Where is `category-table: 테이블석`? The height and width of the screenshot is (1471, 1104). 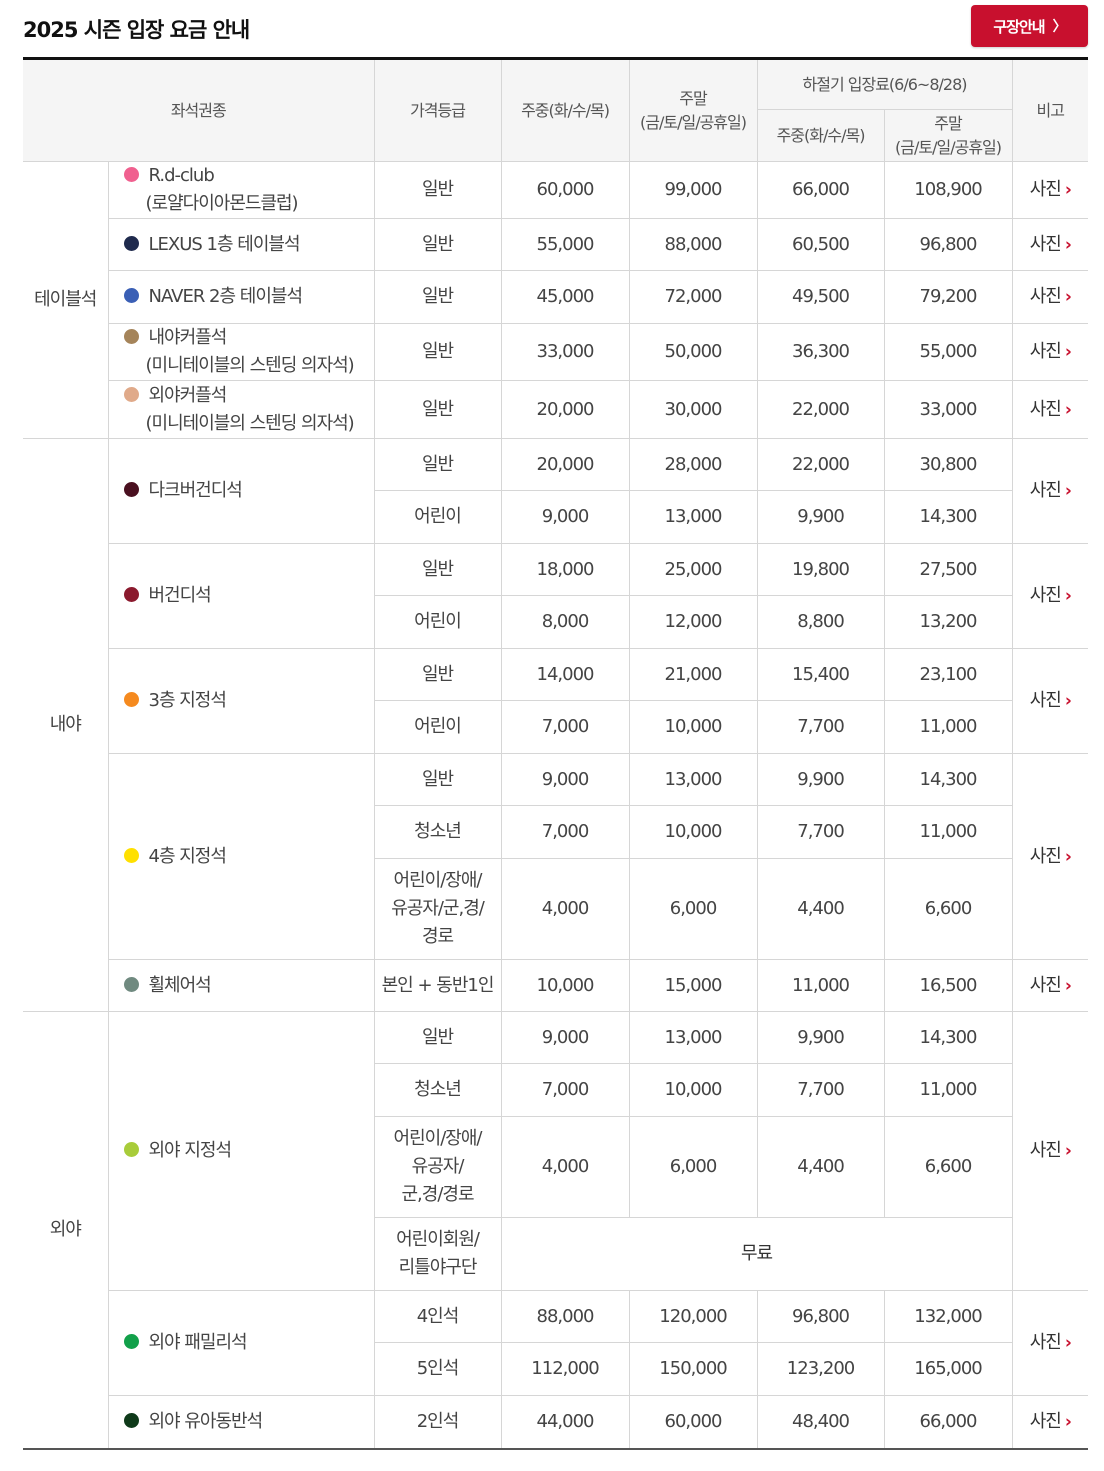
category-table: 테이블석 is located at coordinates (66, 300).